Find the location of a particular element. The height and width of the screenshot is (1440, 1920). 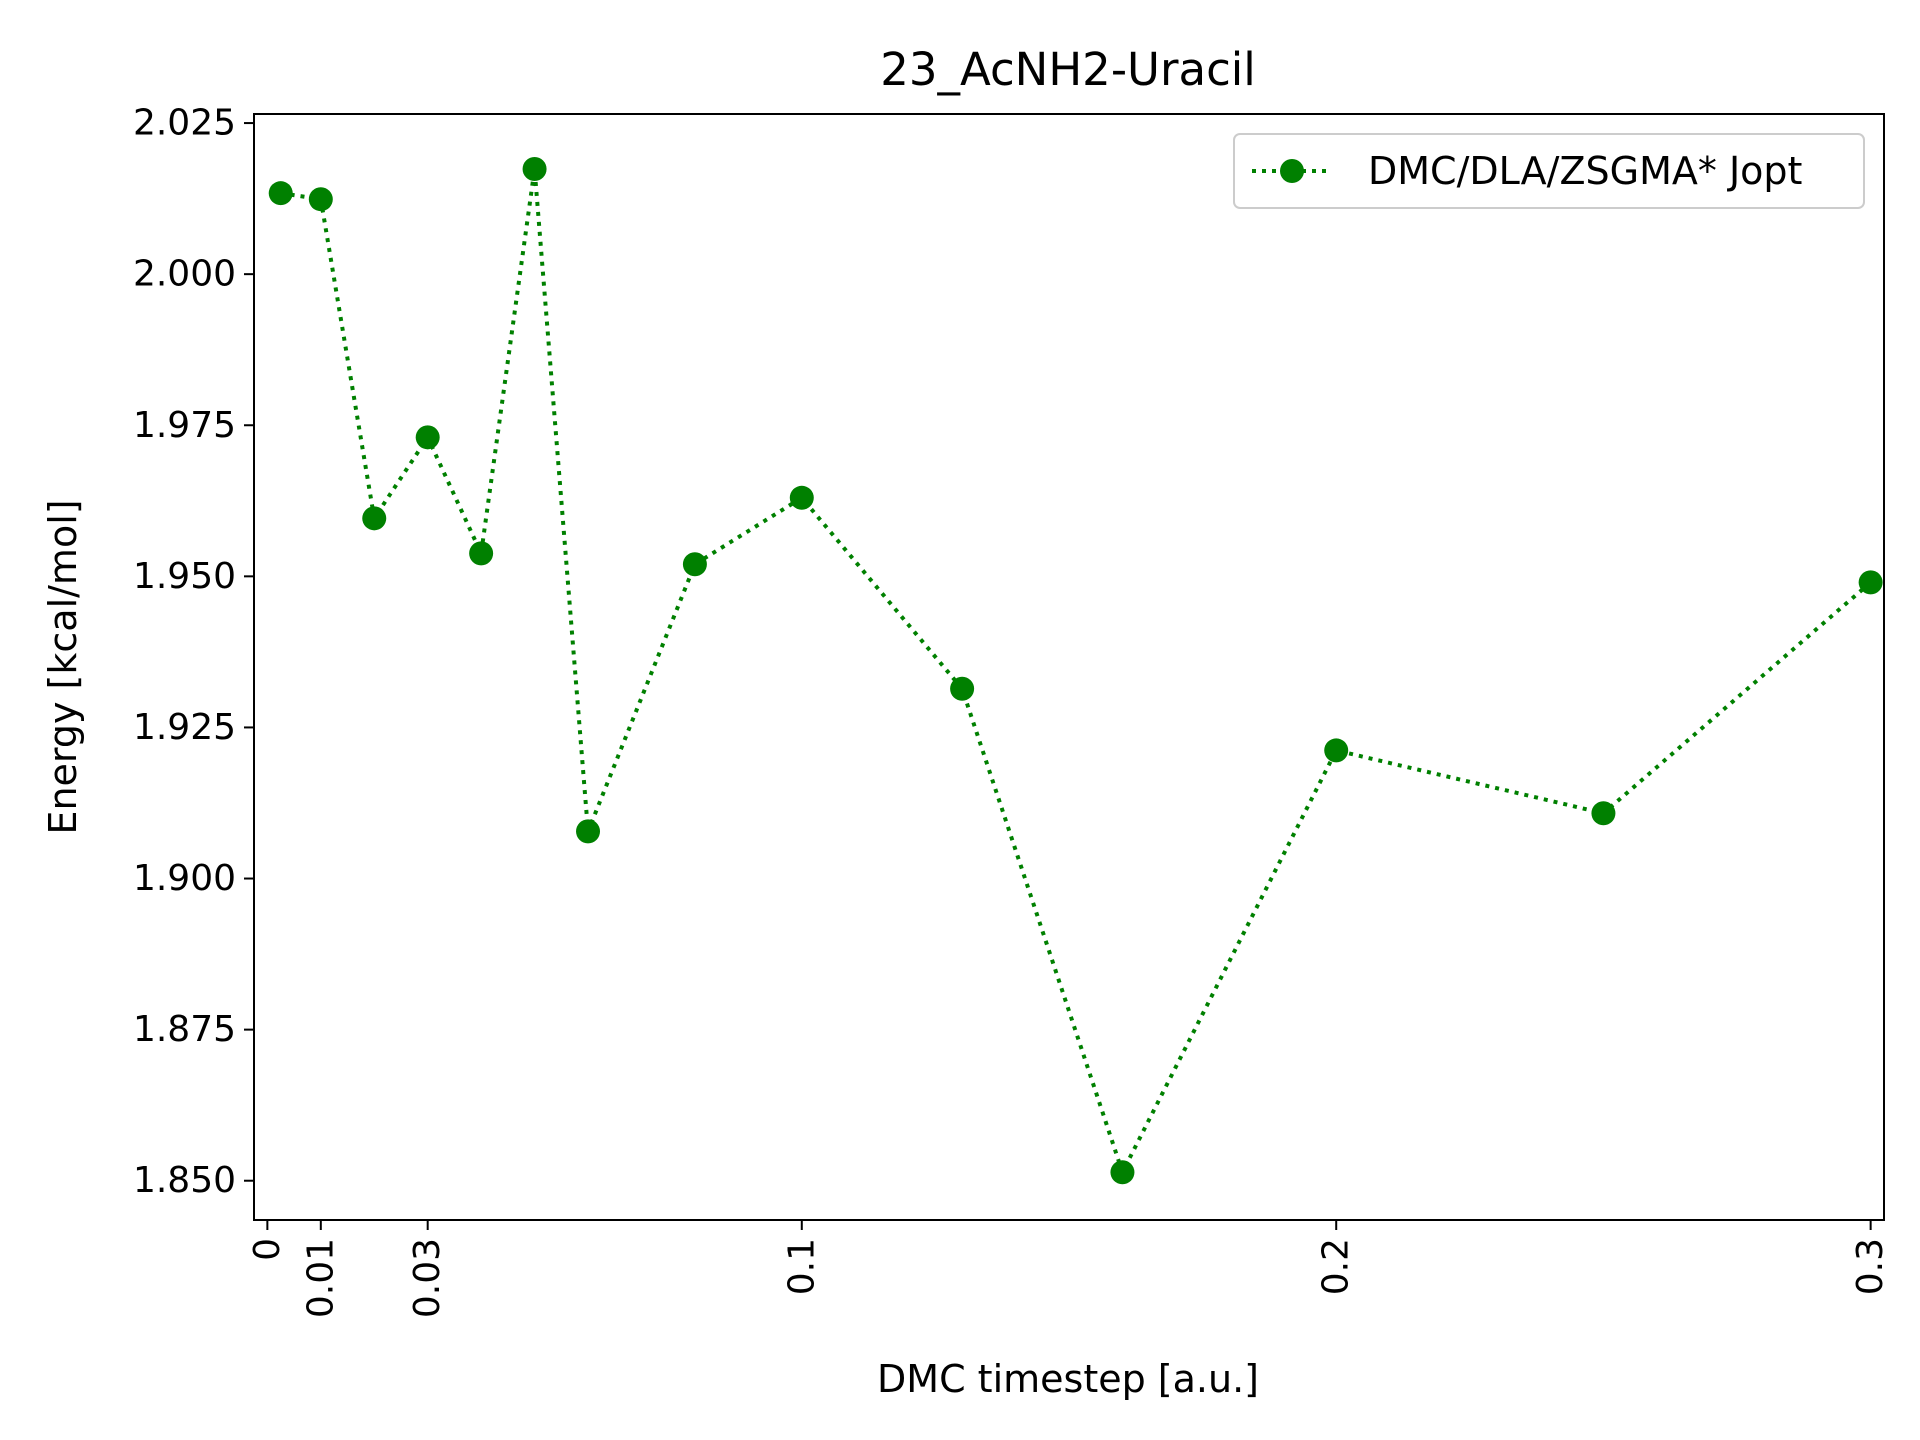

y-tick-label: 1.925 is located at coordinates (184, 727).